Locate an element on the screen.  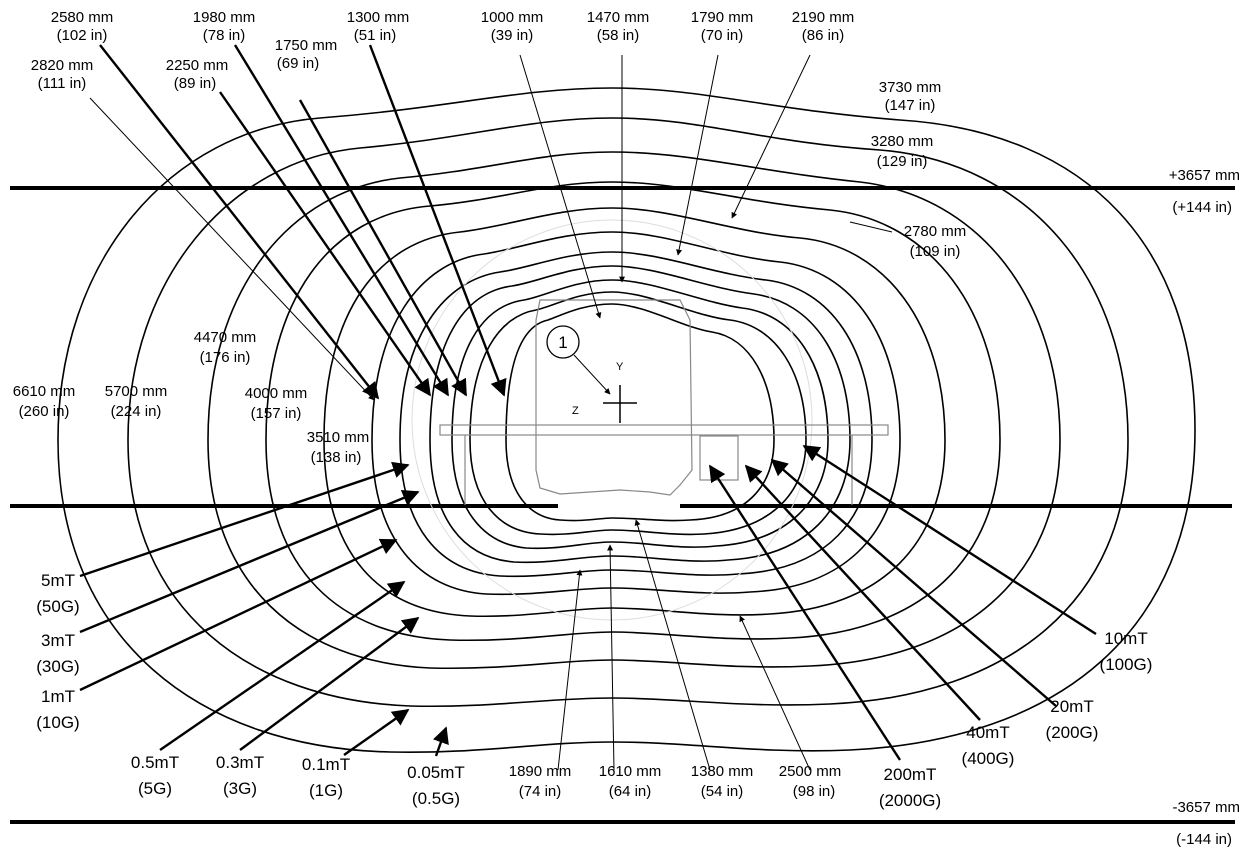
svg-text: 1790 mm is located at coordinates (722, 17).